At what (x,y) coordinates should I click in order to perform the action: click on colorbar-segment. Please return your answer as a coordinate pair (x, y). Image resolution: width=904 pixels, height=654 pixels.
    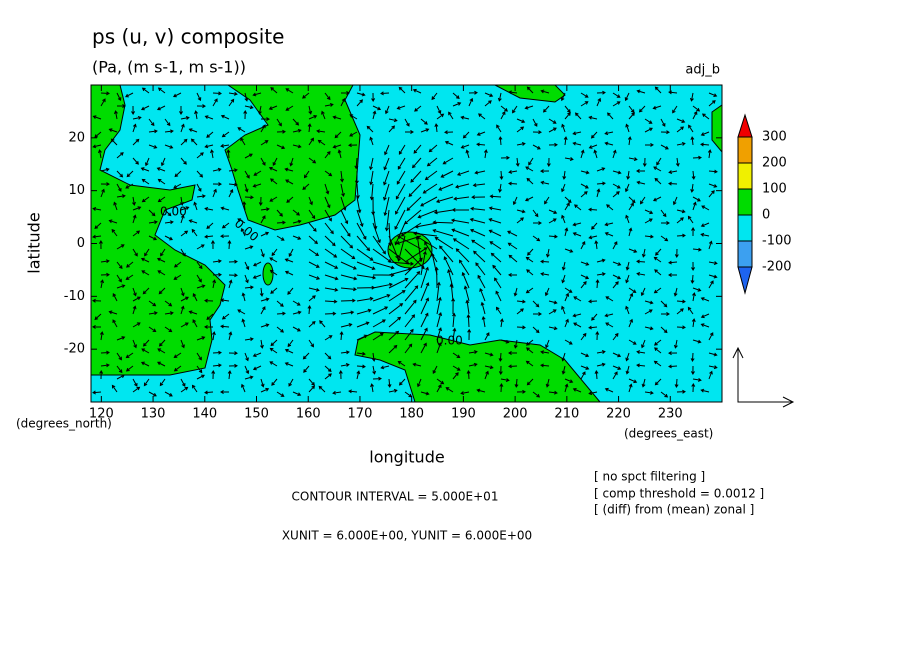
    Looking at the image, I should click on (745, 176).